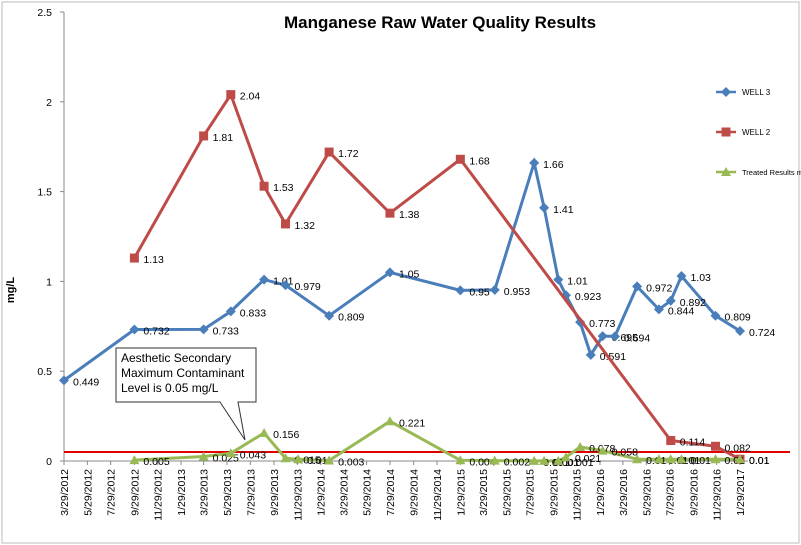 This screenshot has height=545, width=801. What do you see at coordinates (602, 324) in the screenshot?
I see `data-label: 0.773` at bounding box center [602, 324].